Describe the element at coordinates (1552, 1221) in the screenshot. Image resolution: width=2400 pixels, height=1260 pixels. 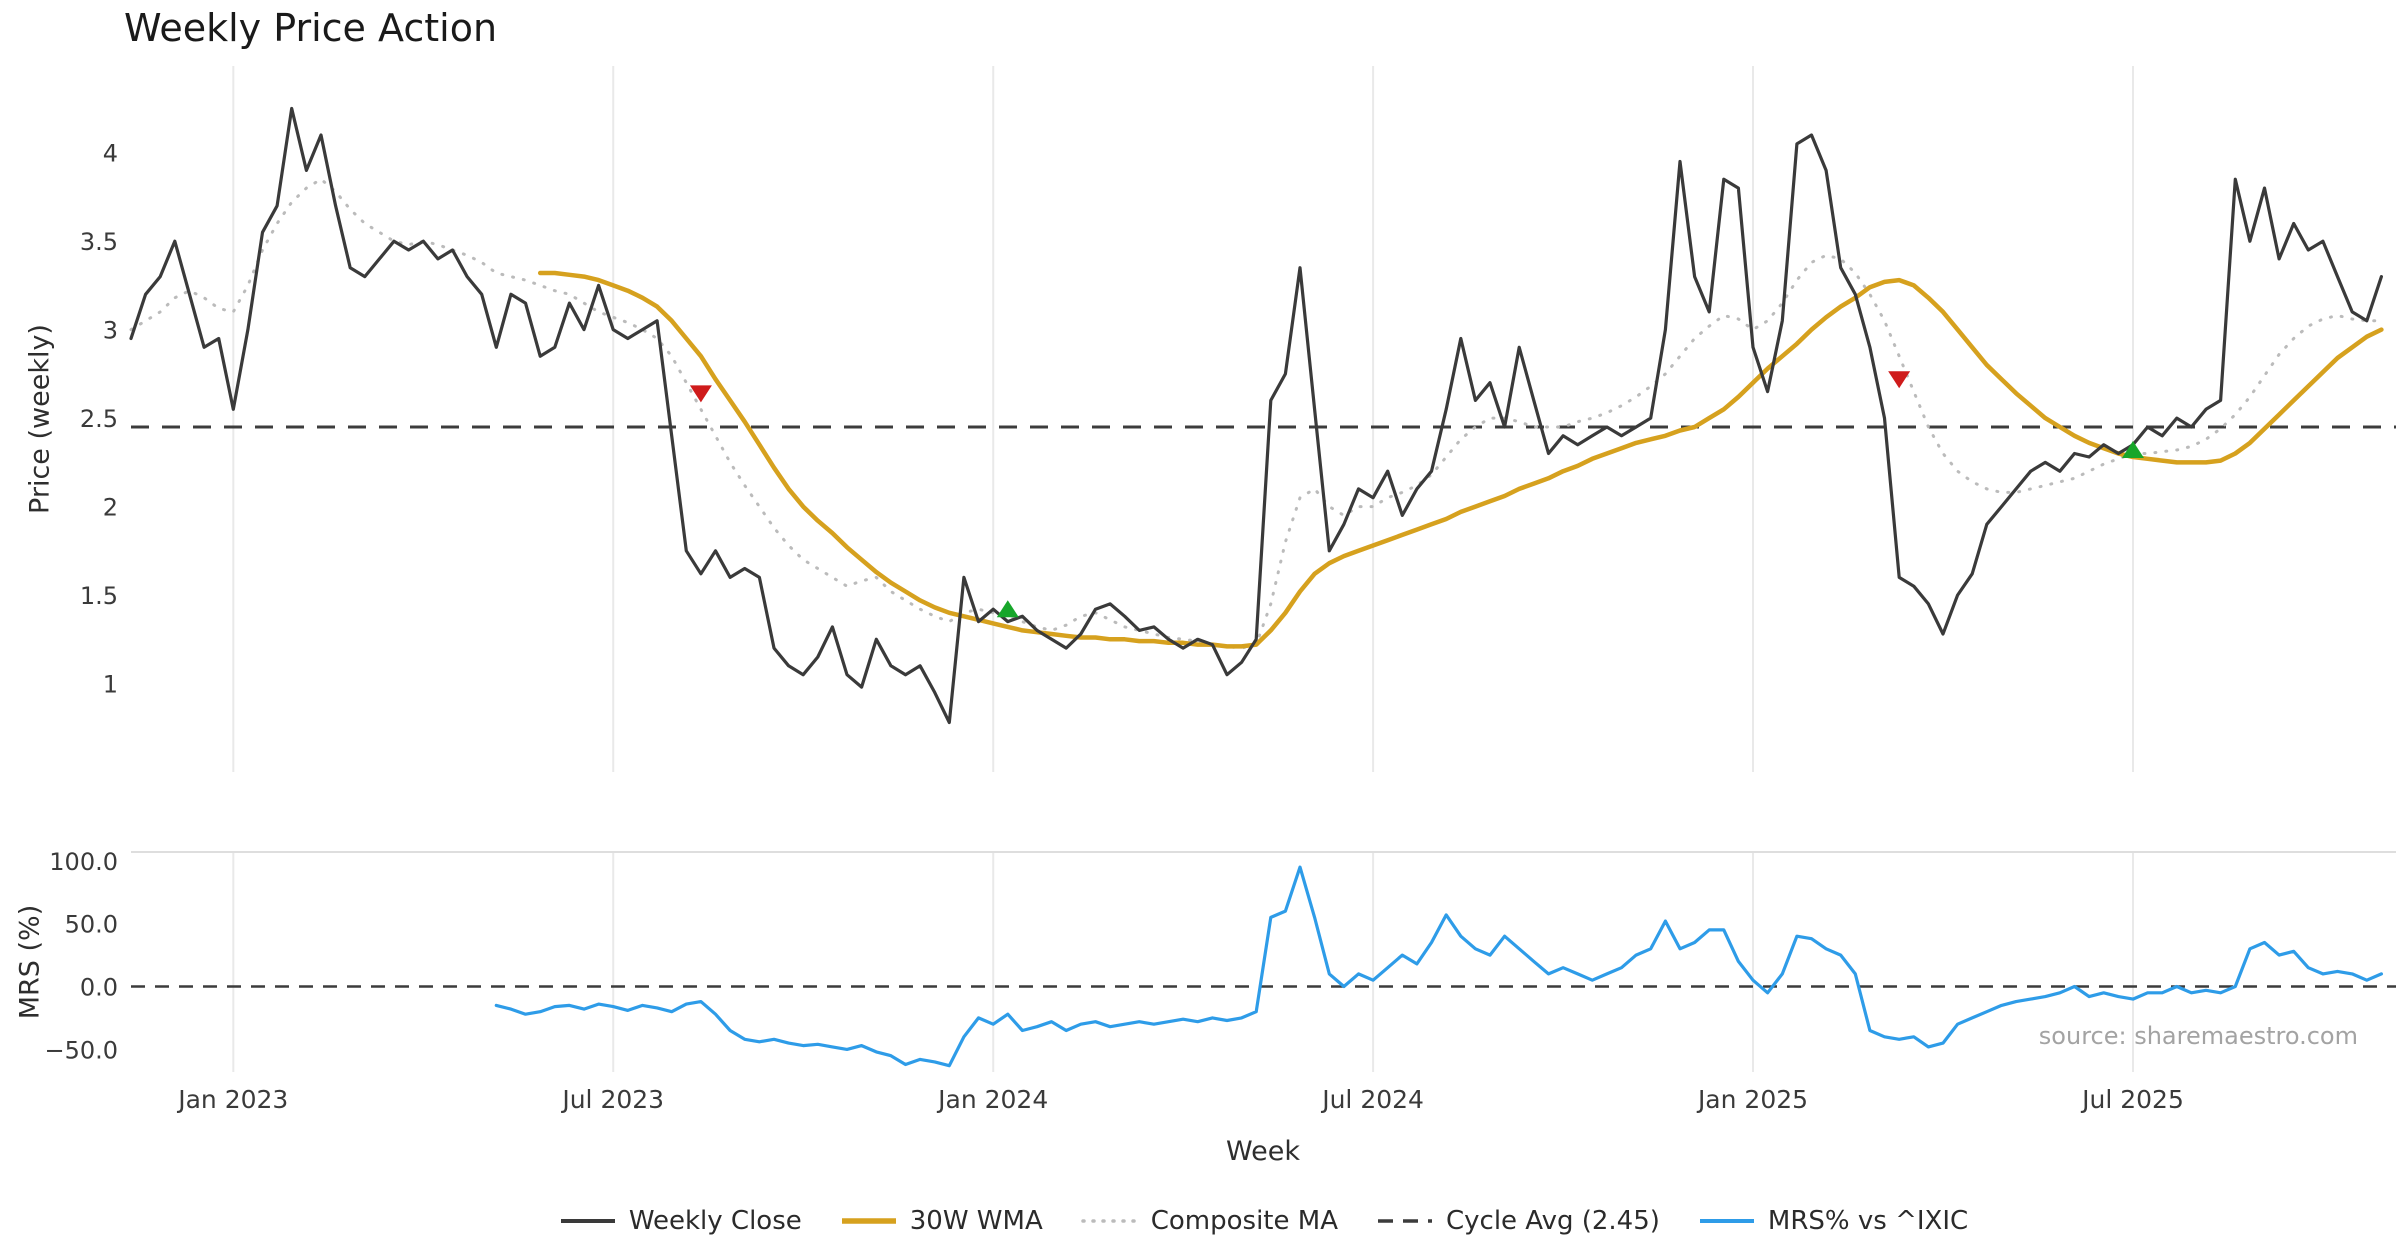
I see `legend-label: Cycle Avg (2.45)` at that location.